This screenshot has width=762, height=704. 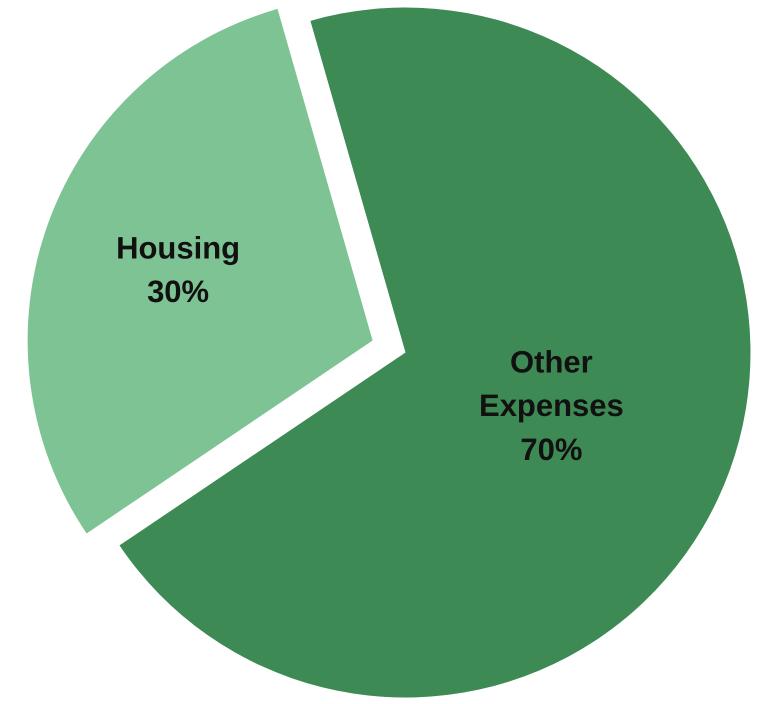 I want to click on data-label: 70%, so click(x=551, y=449).